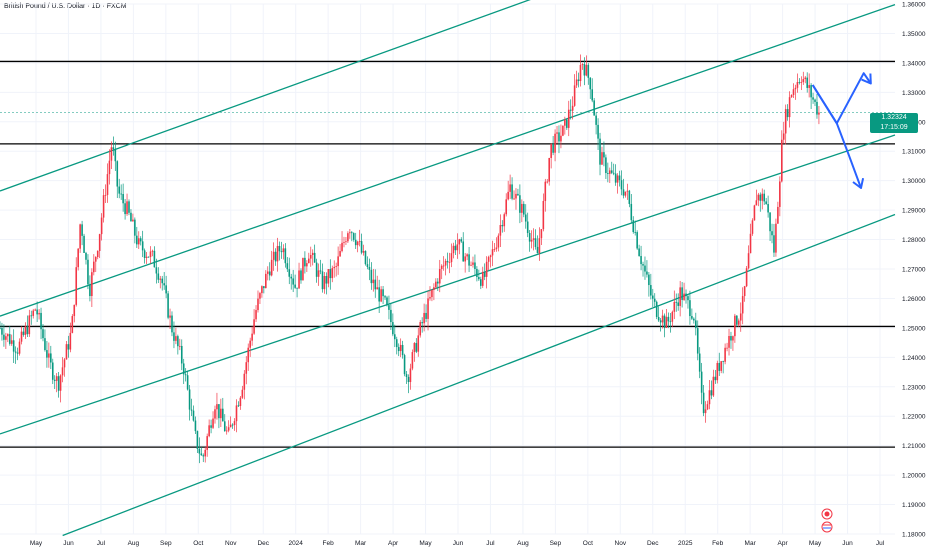 This screenshot has height=550, width=932. I want to click on projection-arrow-down, so click(838, 136).